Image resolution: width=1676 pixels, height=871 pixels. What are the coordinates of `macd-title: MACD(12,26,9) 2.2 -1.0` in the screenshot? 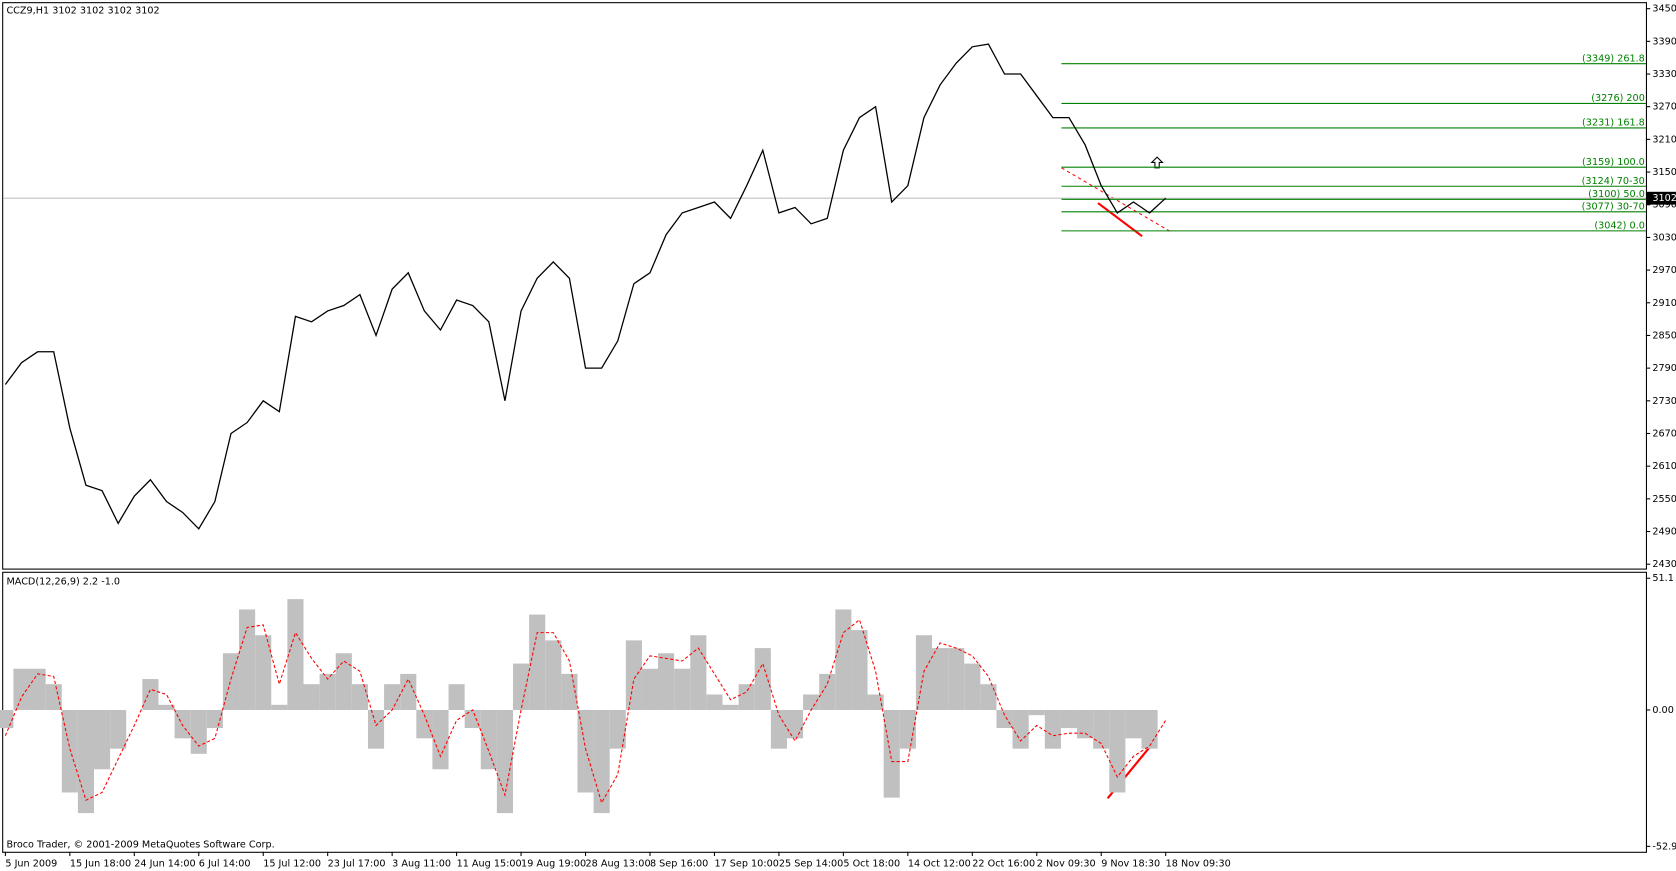 It's located at (63, 581).